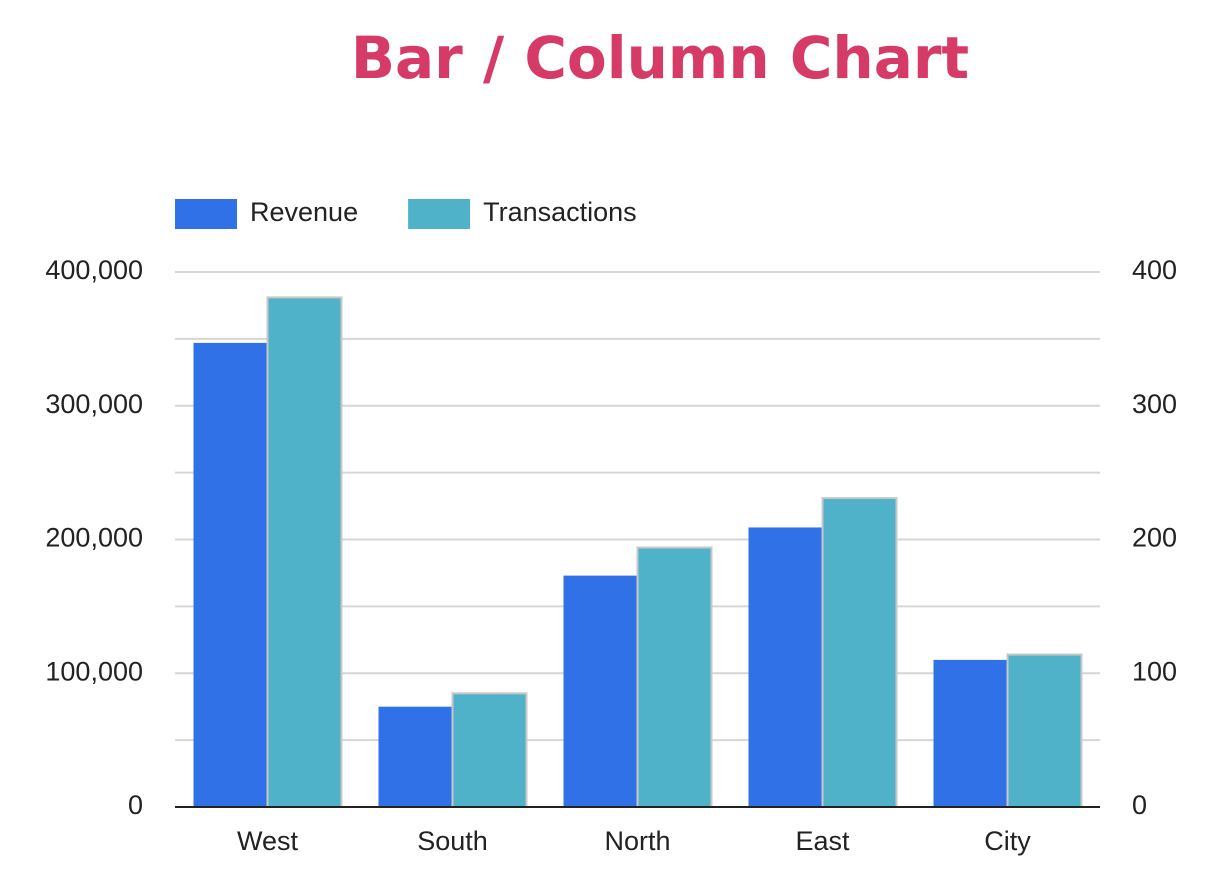 The image size is (1226, 886). Describe the element at coordinates (94, 270) in the screenshot. I see `y-tick-label: 400,000` at that location.